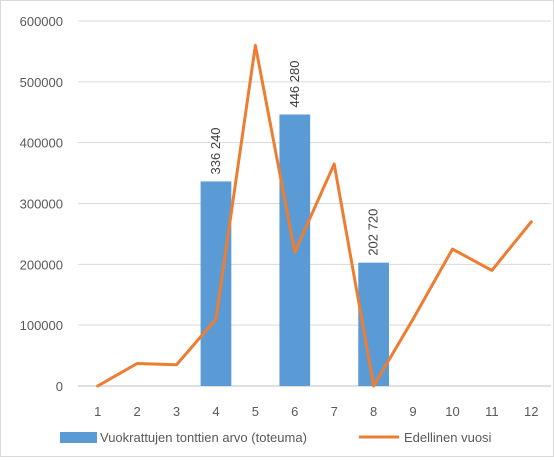 The image size is (554, 461). Describe the element at coordinates (334, 411) in the screenshot. I see `x-tick-label: 7` at that location.